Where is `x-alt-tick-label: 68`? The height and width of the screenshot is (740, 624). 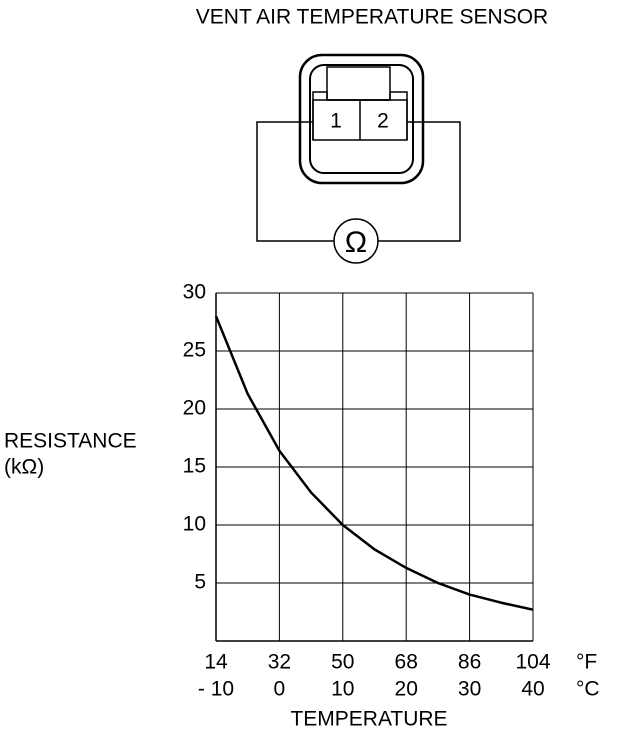 x-alt-tick-label: 68 is located at coordinates (406, 662).